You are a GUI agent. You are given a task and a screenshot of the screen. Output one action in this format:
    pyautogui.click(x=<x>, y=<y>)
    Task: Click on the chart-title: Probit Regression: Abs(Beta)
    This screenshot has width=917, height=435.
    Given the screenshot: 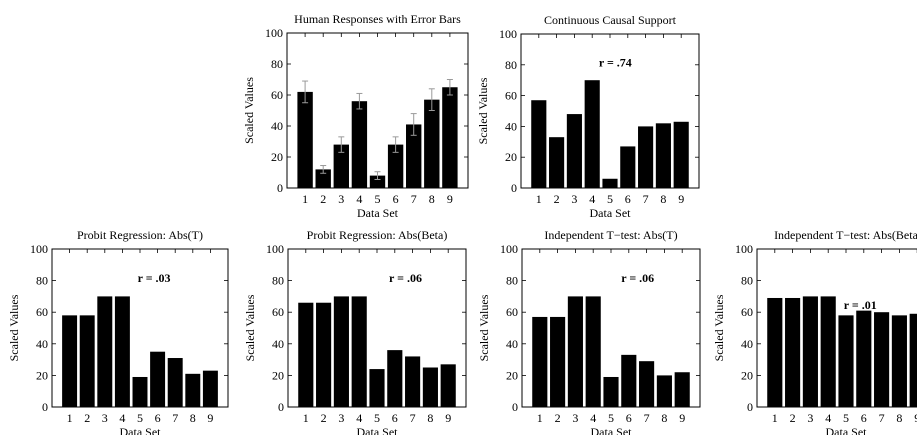 What is the action you would take?
    pyautogui.click(x=377, y=235)
    